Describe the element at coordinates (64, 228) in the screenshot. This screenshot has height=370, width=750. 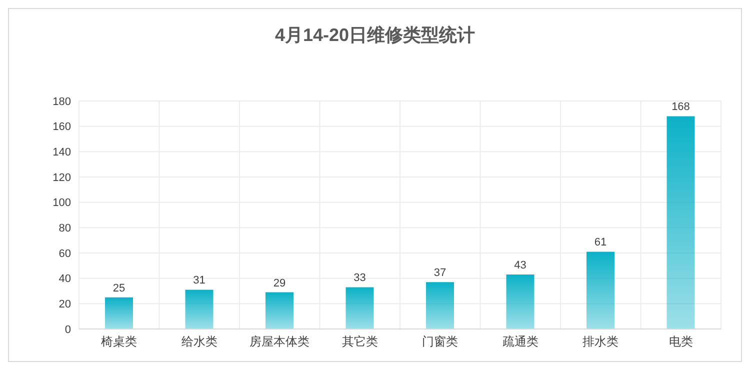
I see `y-tick-label: 80` at that location.